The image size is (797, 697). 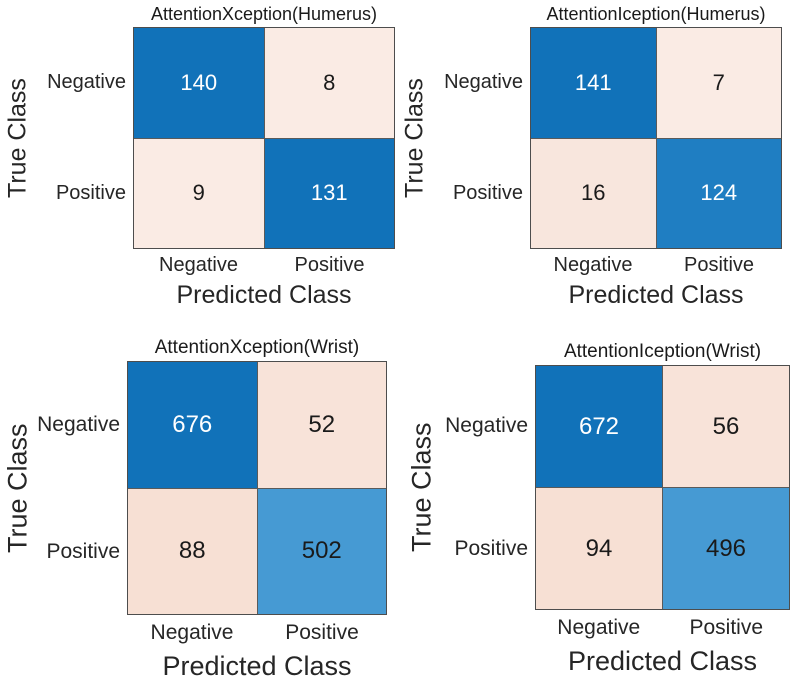 I want to click on cell-false-positive: 56, so click(x=726, y=426).